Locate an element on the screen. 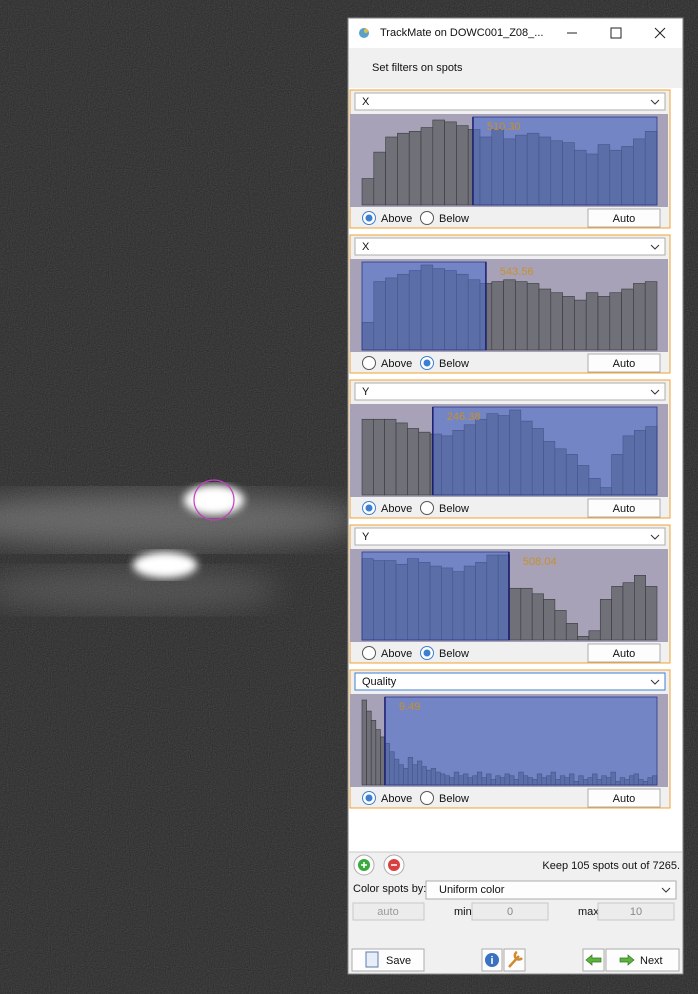  max-value: 10 is located at coordinates (636, 912).